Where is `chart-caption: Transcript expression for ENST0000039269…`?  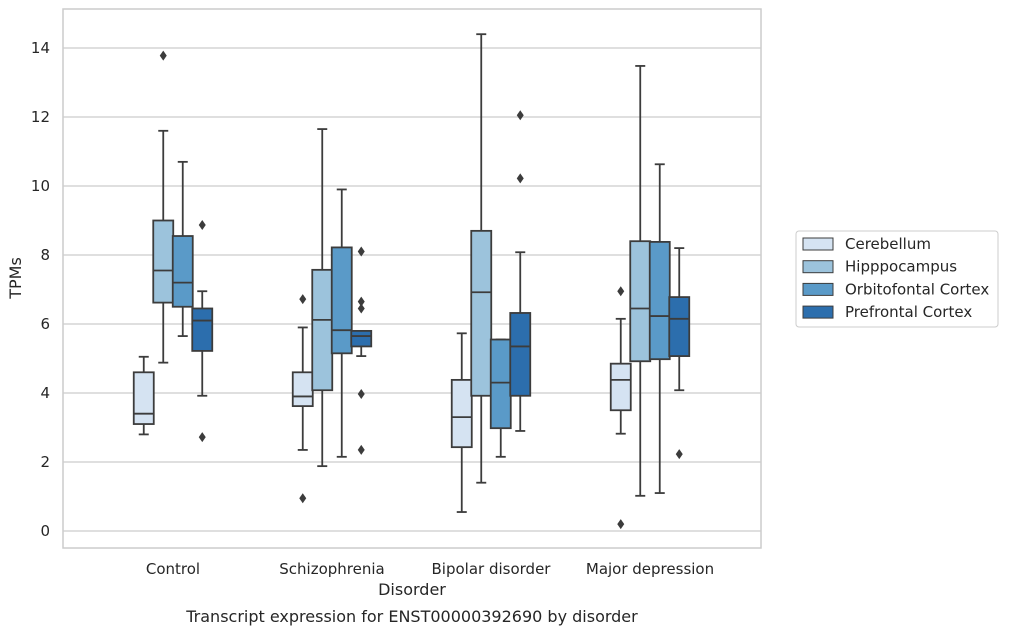
chart-caption: Transcript expression for ENST0000039269… is located at coordinates (411, 616).